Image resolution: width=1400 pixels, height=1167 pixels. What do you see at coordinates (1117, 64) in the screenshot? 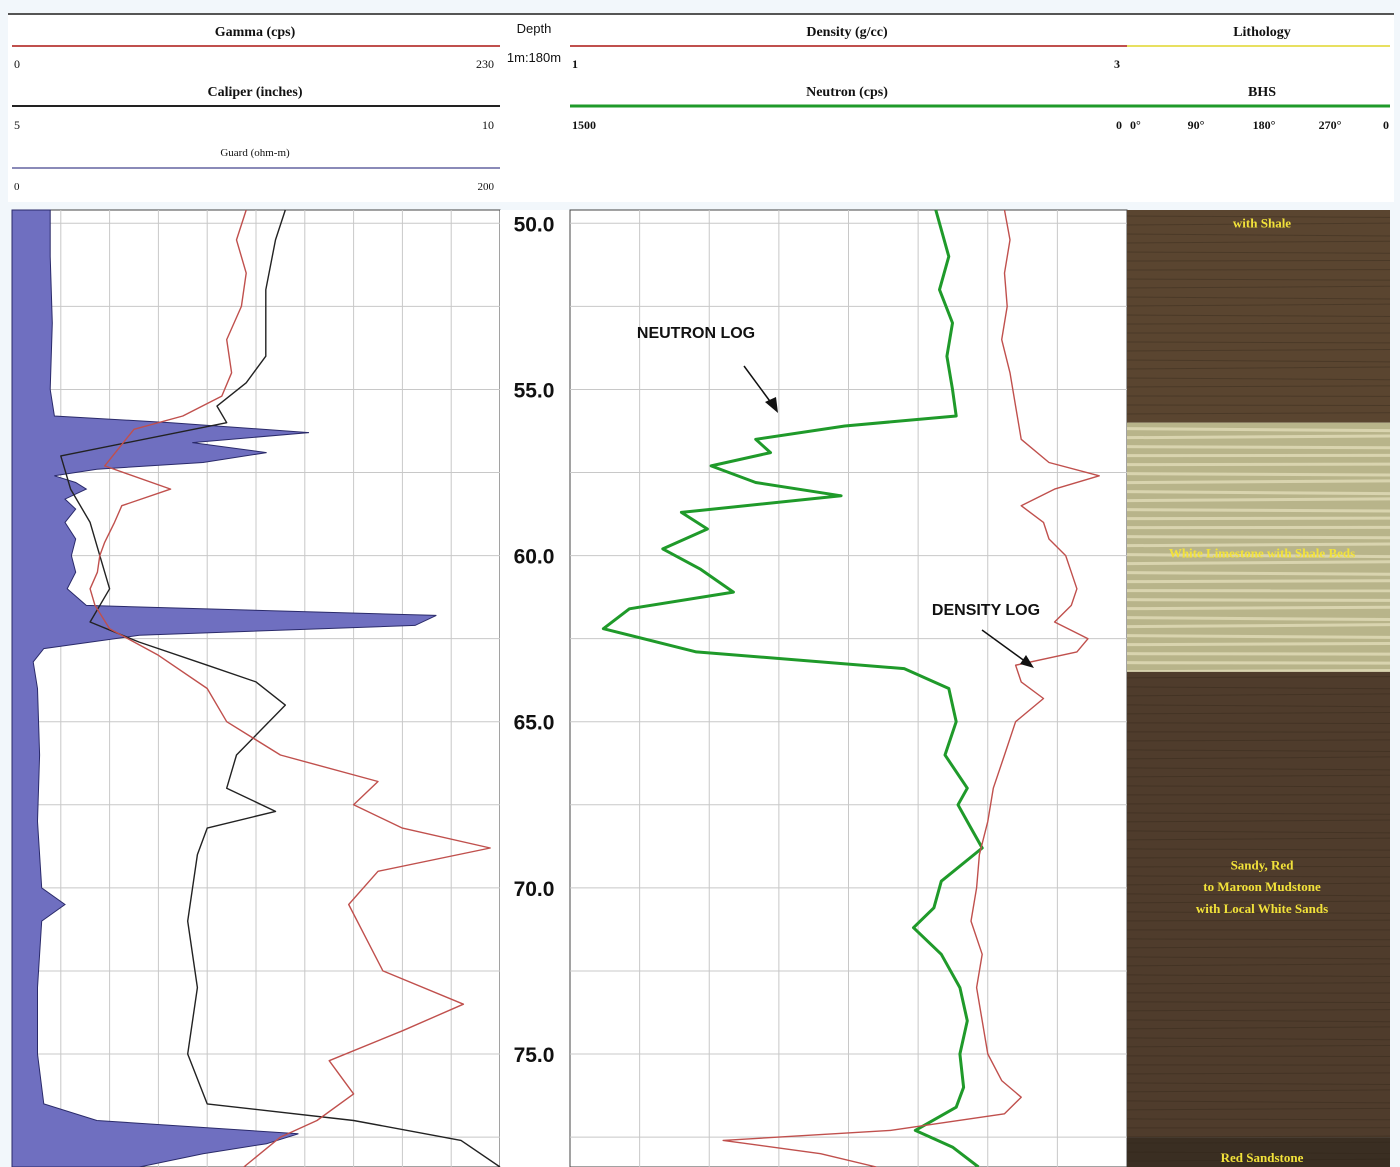
I see `density-max: 3` at bounding box center [1117, 64].